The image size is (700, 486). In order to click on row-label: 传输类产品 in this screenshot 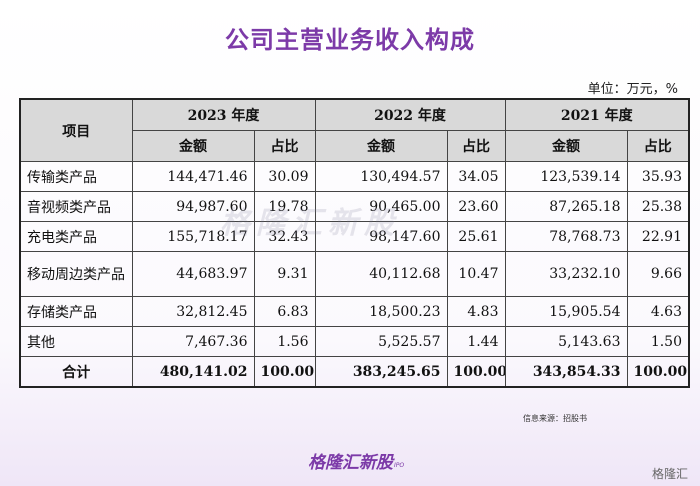, I will do `click(76, 176)`.